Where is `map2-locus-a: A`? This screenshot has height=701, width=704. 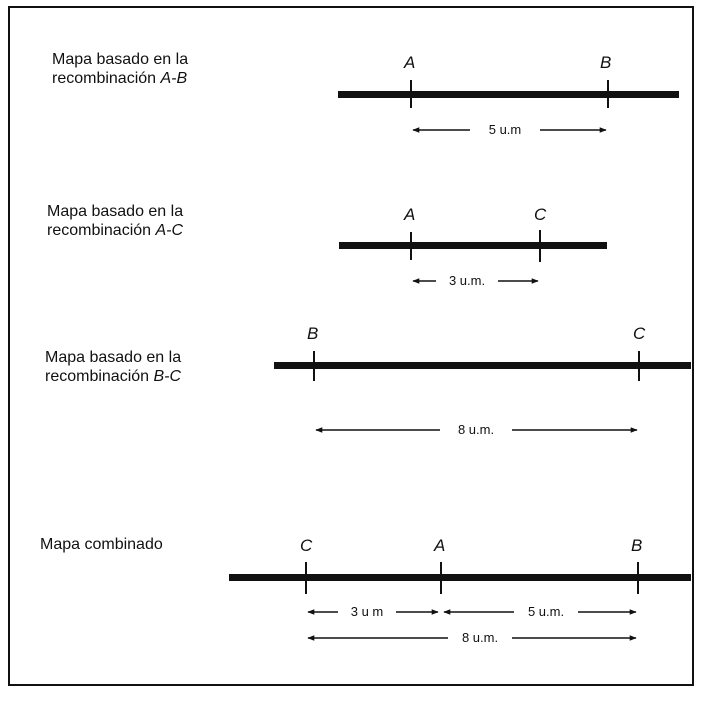 map2-locus-a: A is located at coordinates (409, 214).